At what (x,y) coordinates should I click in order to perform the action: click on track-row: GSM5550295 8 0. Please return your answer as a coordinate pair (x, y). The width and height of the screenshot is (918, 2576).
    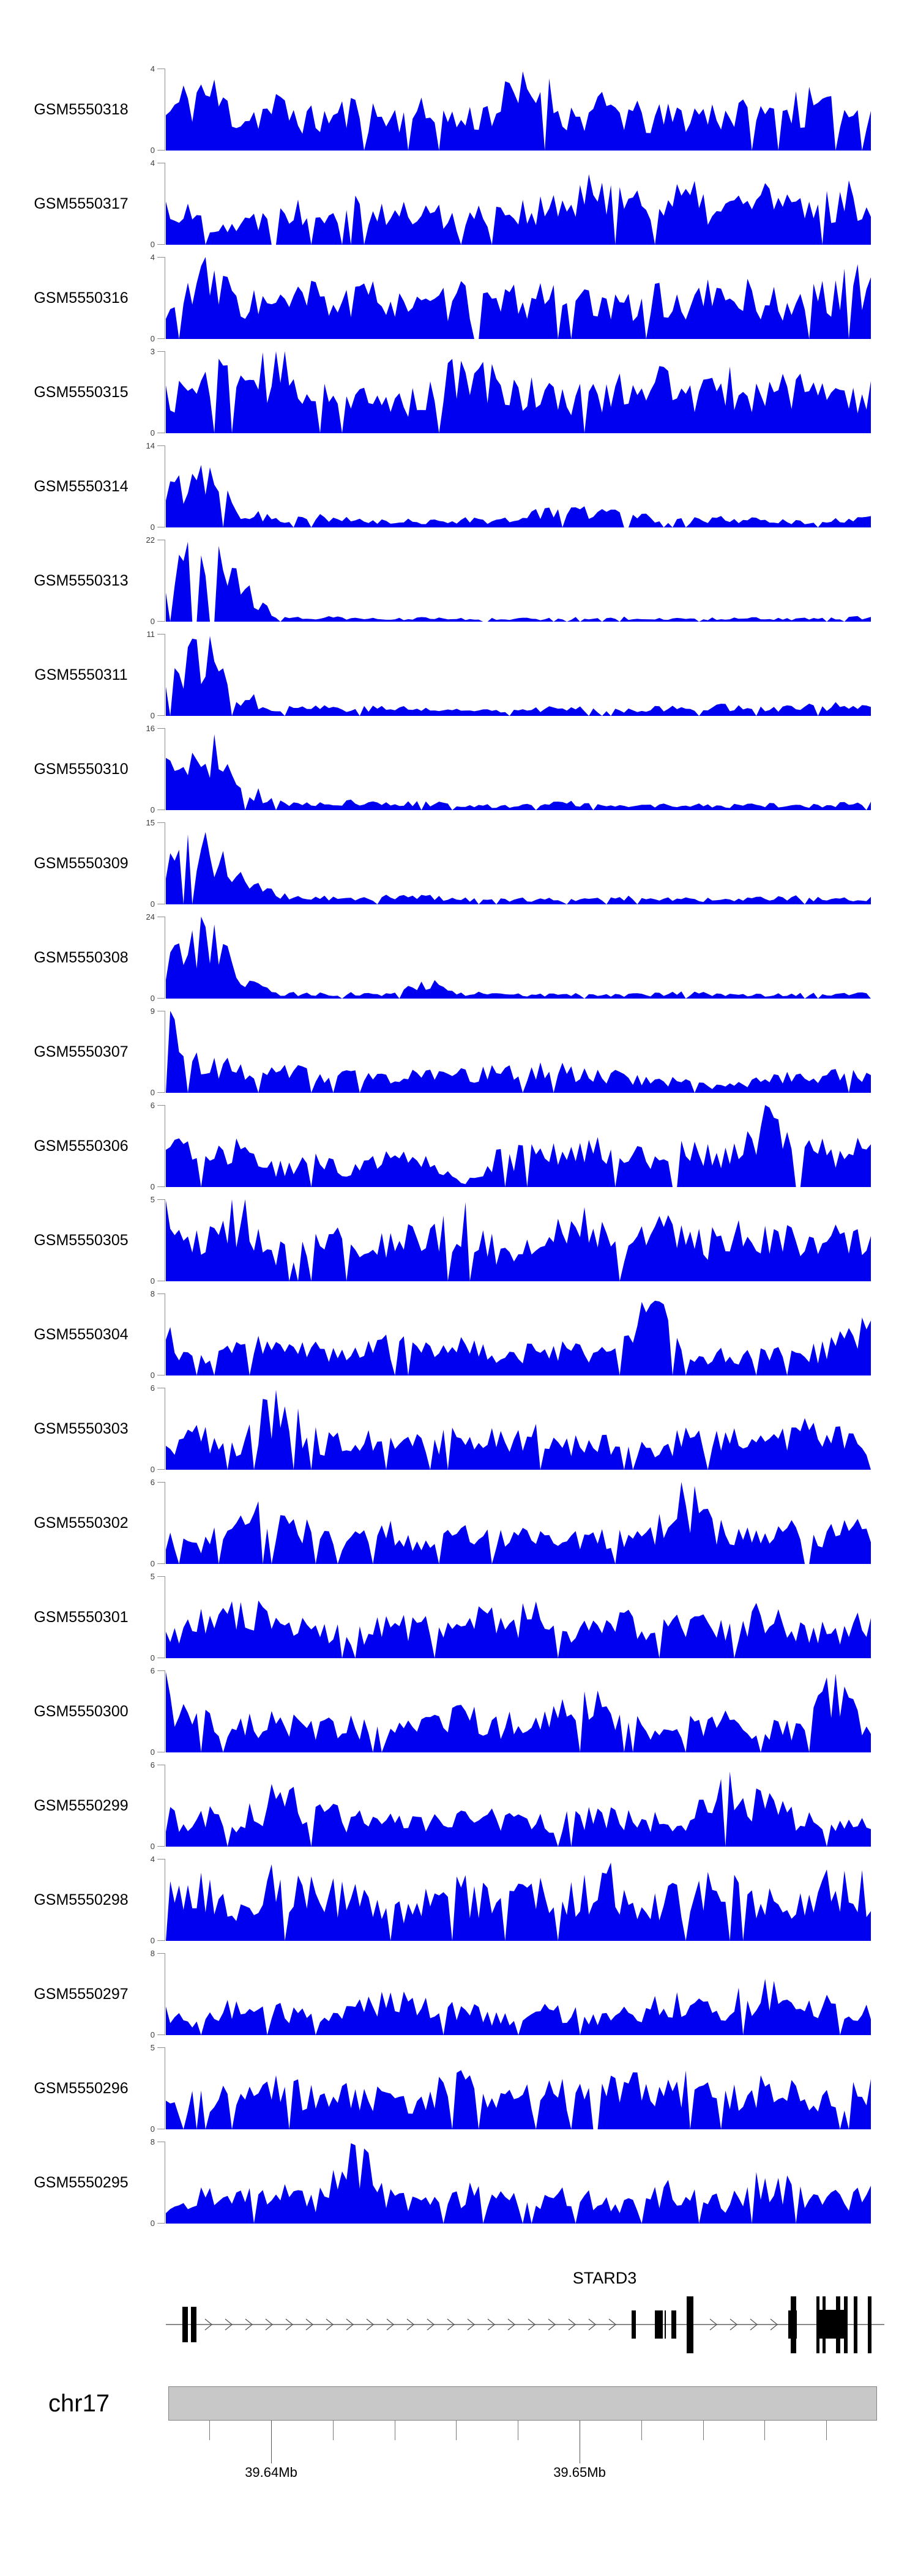
    Looking at the image, I should click on (459, 2183).